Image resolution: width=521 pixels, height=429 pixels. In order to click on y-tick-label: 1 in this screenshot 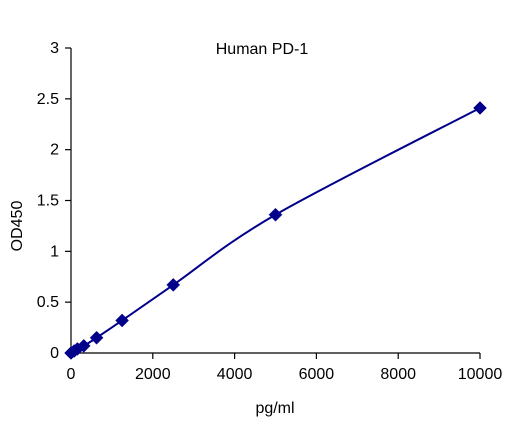, I will do `click(54, 251)`.